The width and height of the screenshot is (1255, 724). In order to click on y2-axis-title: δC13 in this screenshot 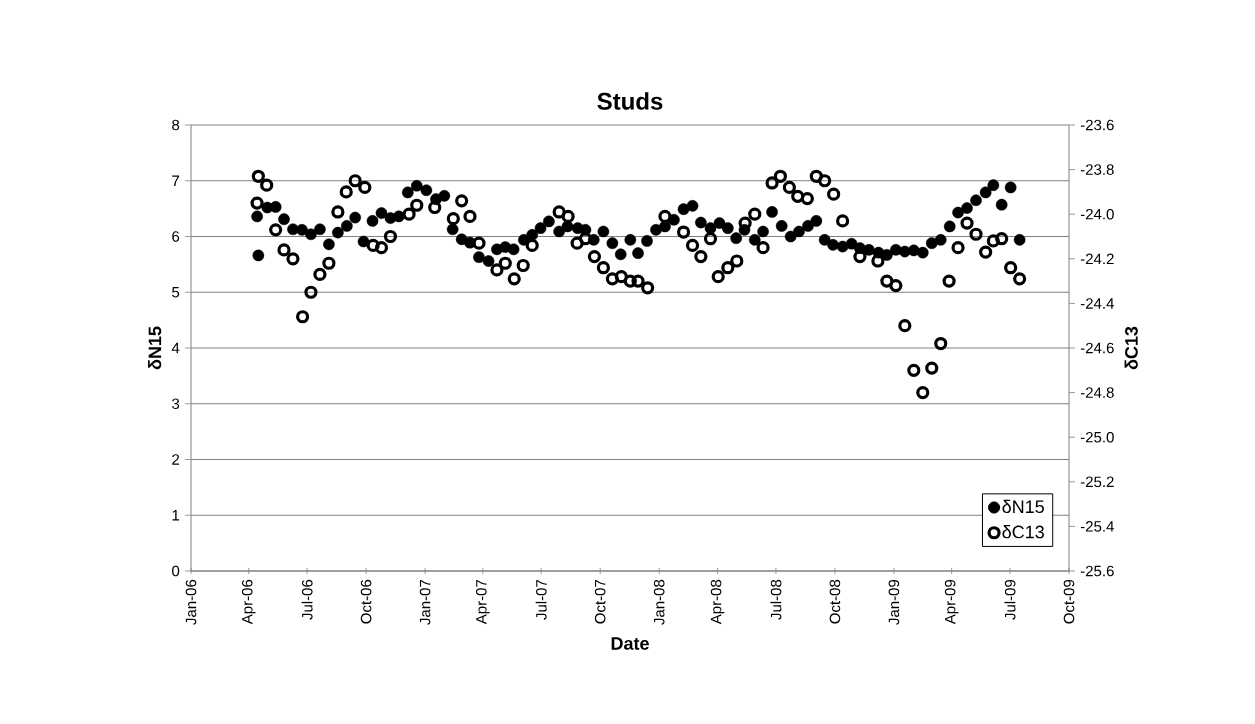, I will do `click(1131, 348)`.